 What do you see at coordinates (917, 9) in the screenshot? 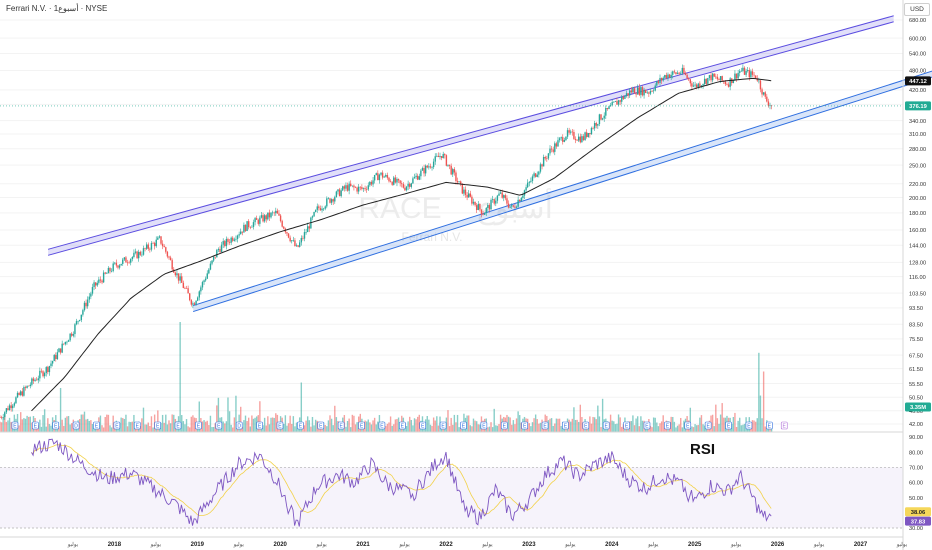
I see `currency-button: USD` at bounding box center [917, 9].